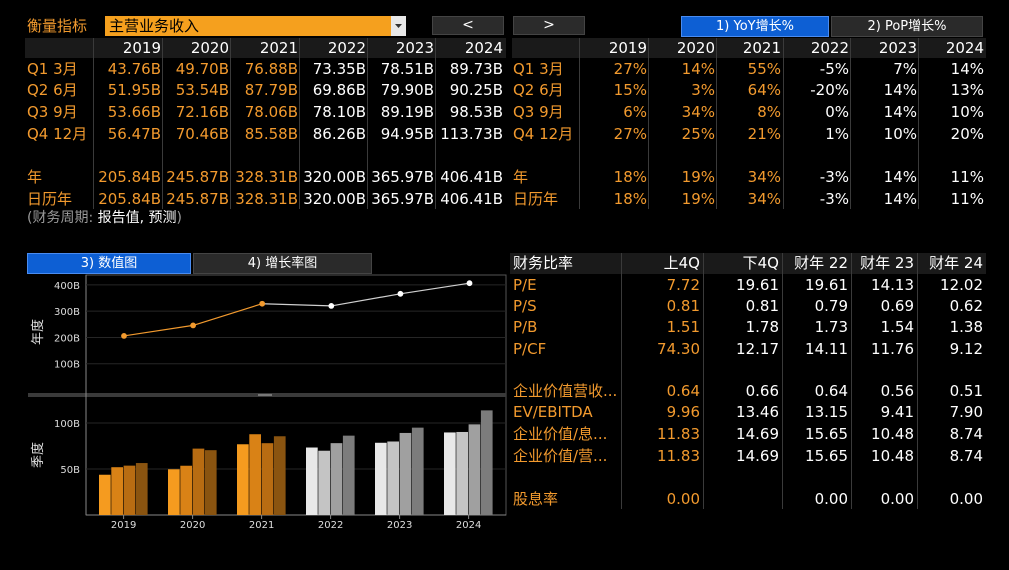 This screenshot has width=1009, height=570. What do you see at coordinates (961, 285) in the screenshot?
I see `ratio-value: 12.02` at bounding box center [961, 285].